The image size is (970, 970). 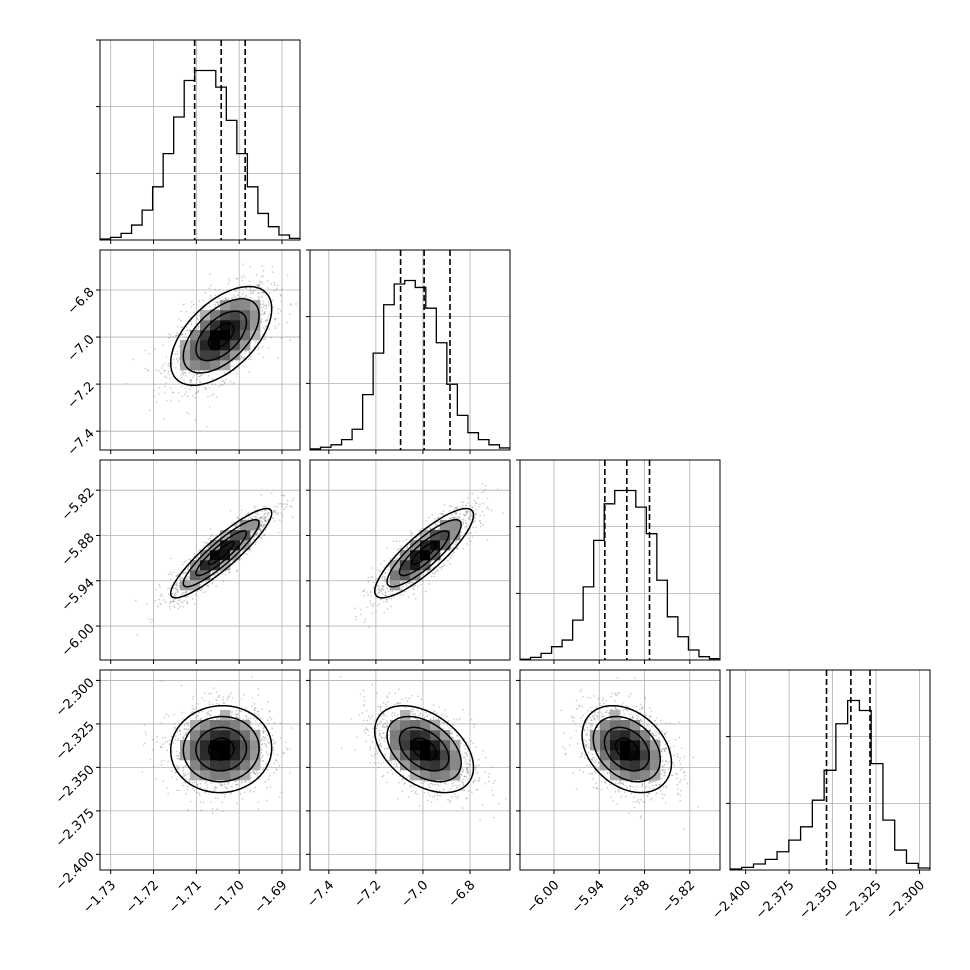 What do you see at coordinates (818, 900) in the screenshot?
I see `x-tick-label: −2.350` at bounding box center [818, 900].